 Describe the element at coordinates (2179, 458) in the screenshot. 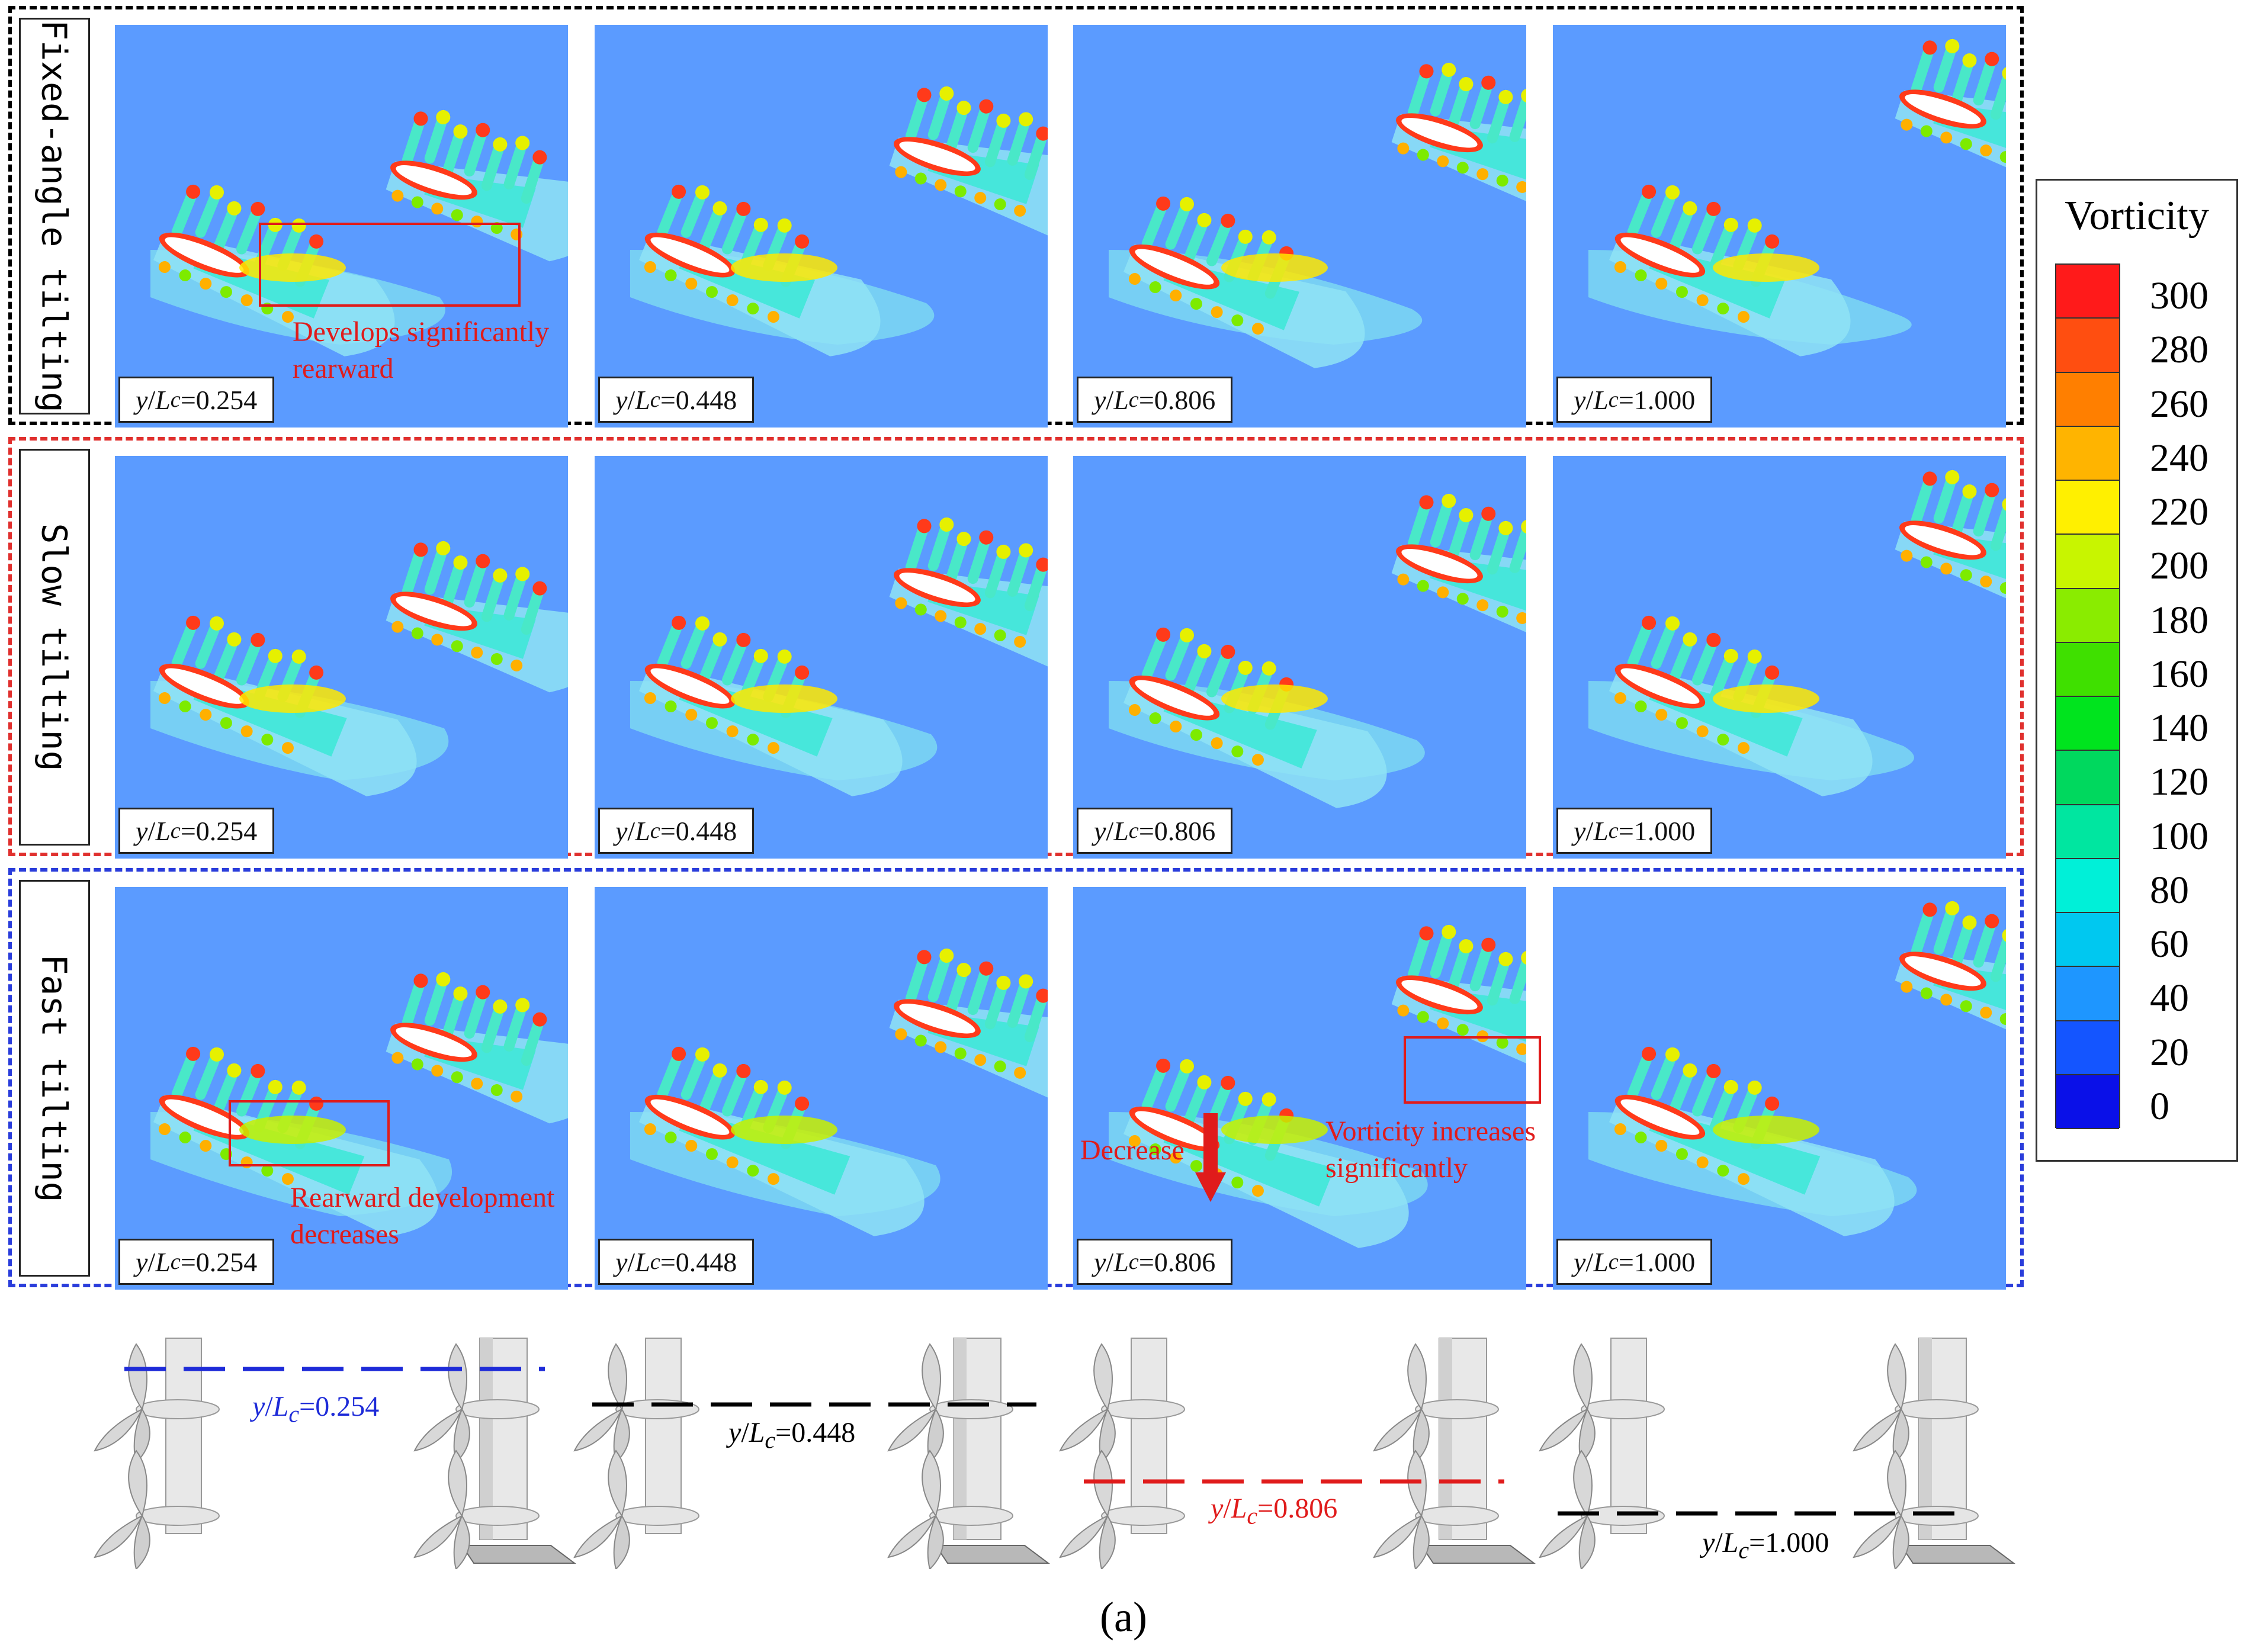

I see `legend-tick: 240` at that location.